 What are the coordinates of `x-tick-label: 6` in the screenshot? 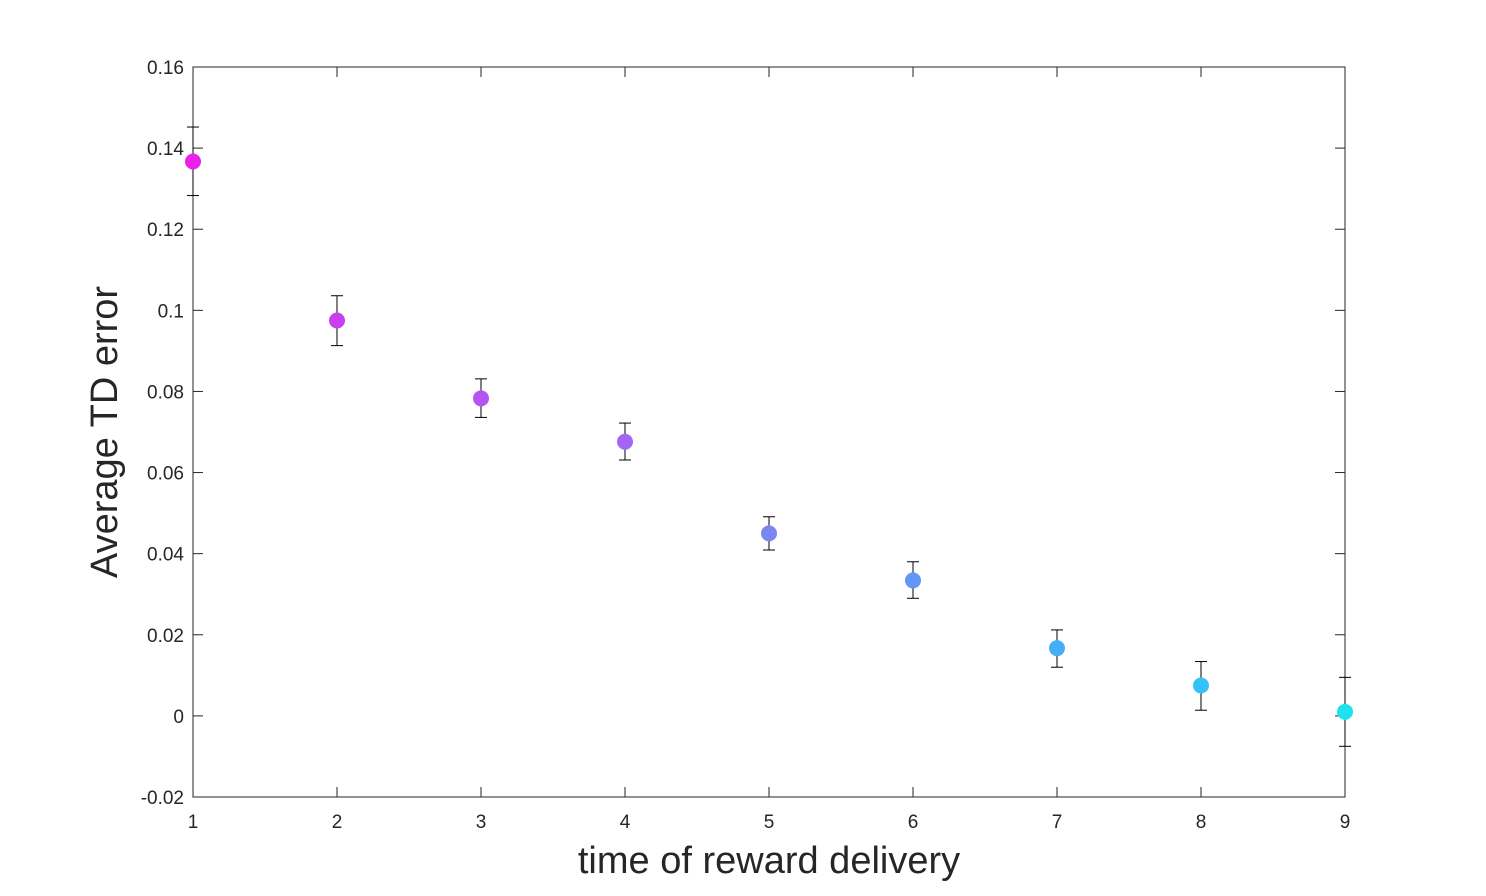 It's located at (913, 822).